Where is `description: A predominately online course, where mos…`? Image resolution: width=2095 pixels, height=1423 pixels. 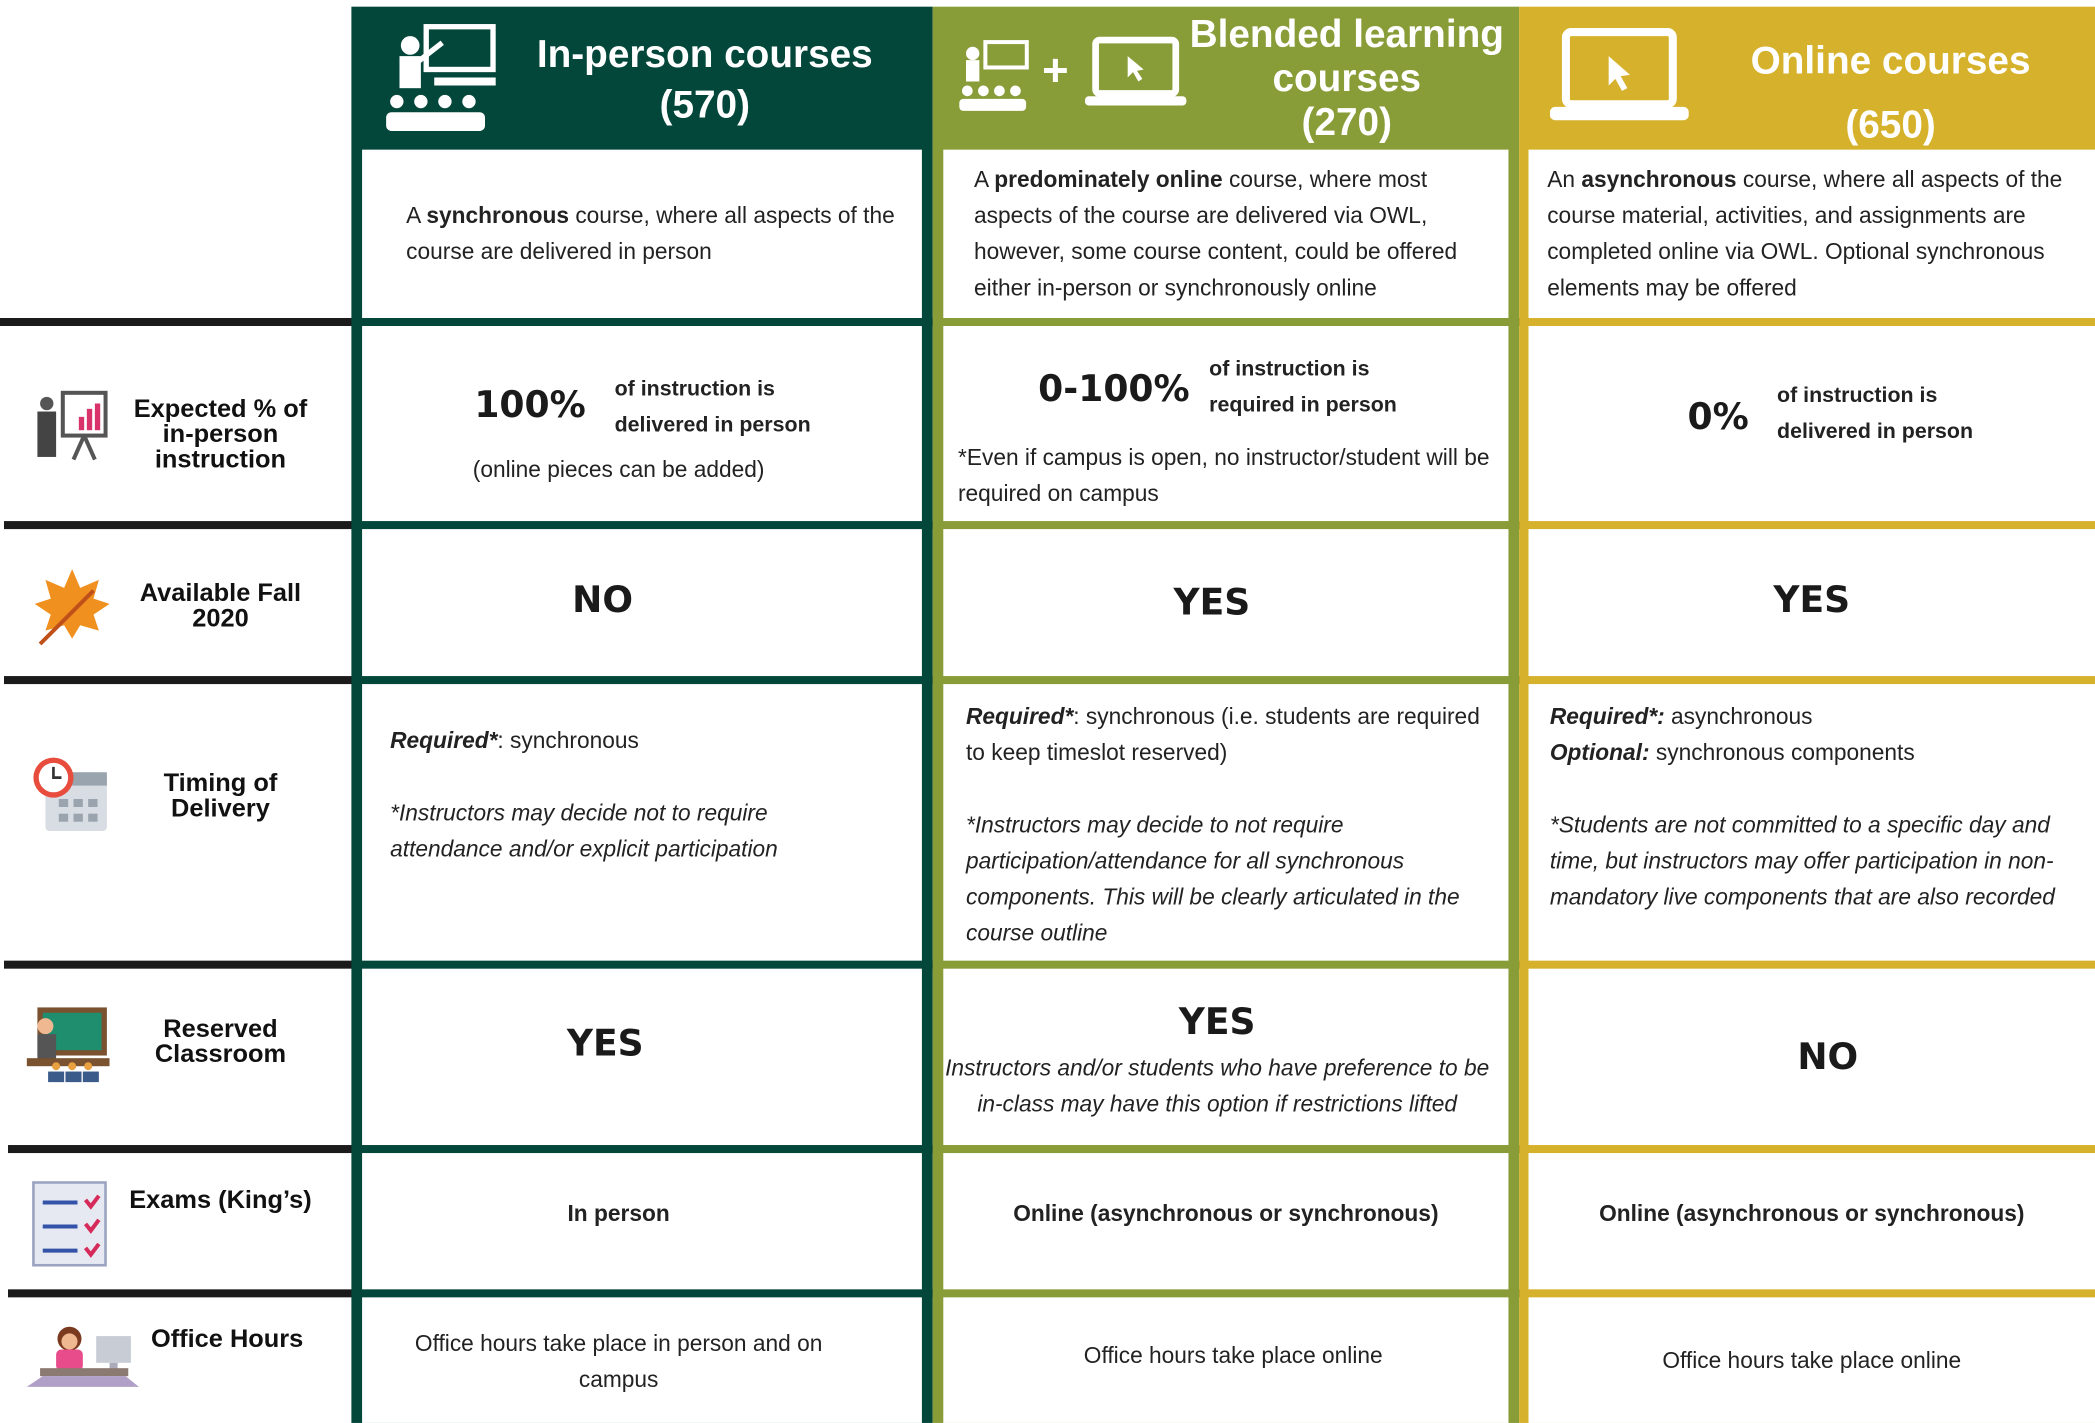 description: A predominately online course, where mos… is located at coordinates (1238, 233).